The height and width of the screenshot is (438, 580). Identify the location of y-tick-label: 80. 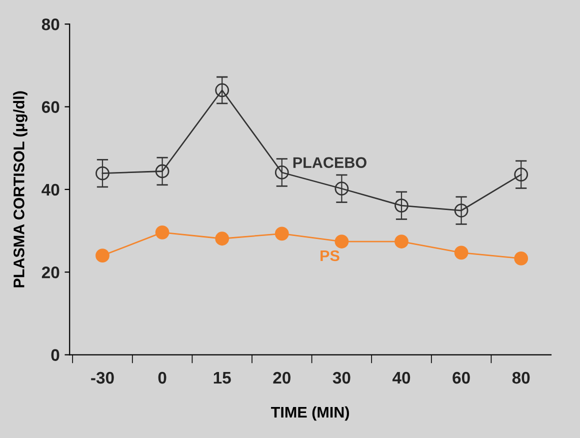
(51, 24).